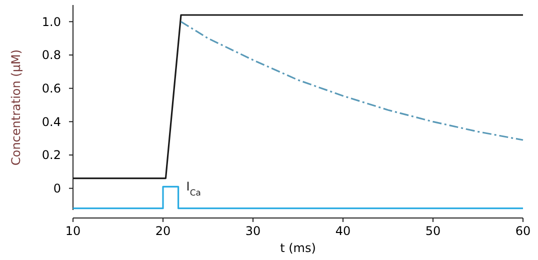 The image size is (538, 260). What do you see at coordinates (298, 248) in the screenshot?
I see `x-axis-title: t (ms)` at bounding box center [298, 248].